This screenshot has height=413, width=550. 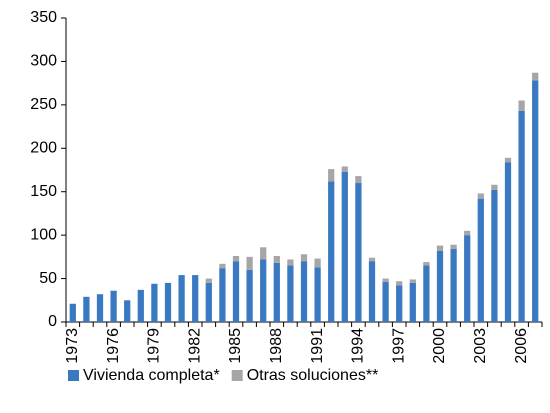 I want to click on y-tick-label: 100, so click(x=43, y=234).